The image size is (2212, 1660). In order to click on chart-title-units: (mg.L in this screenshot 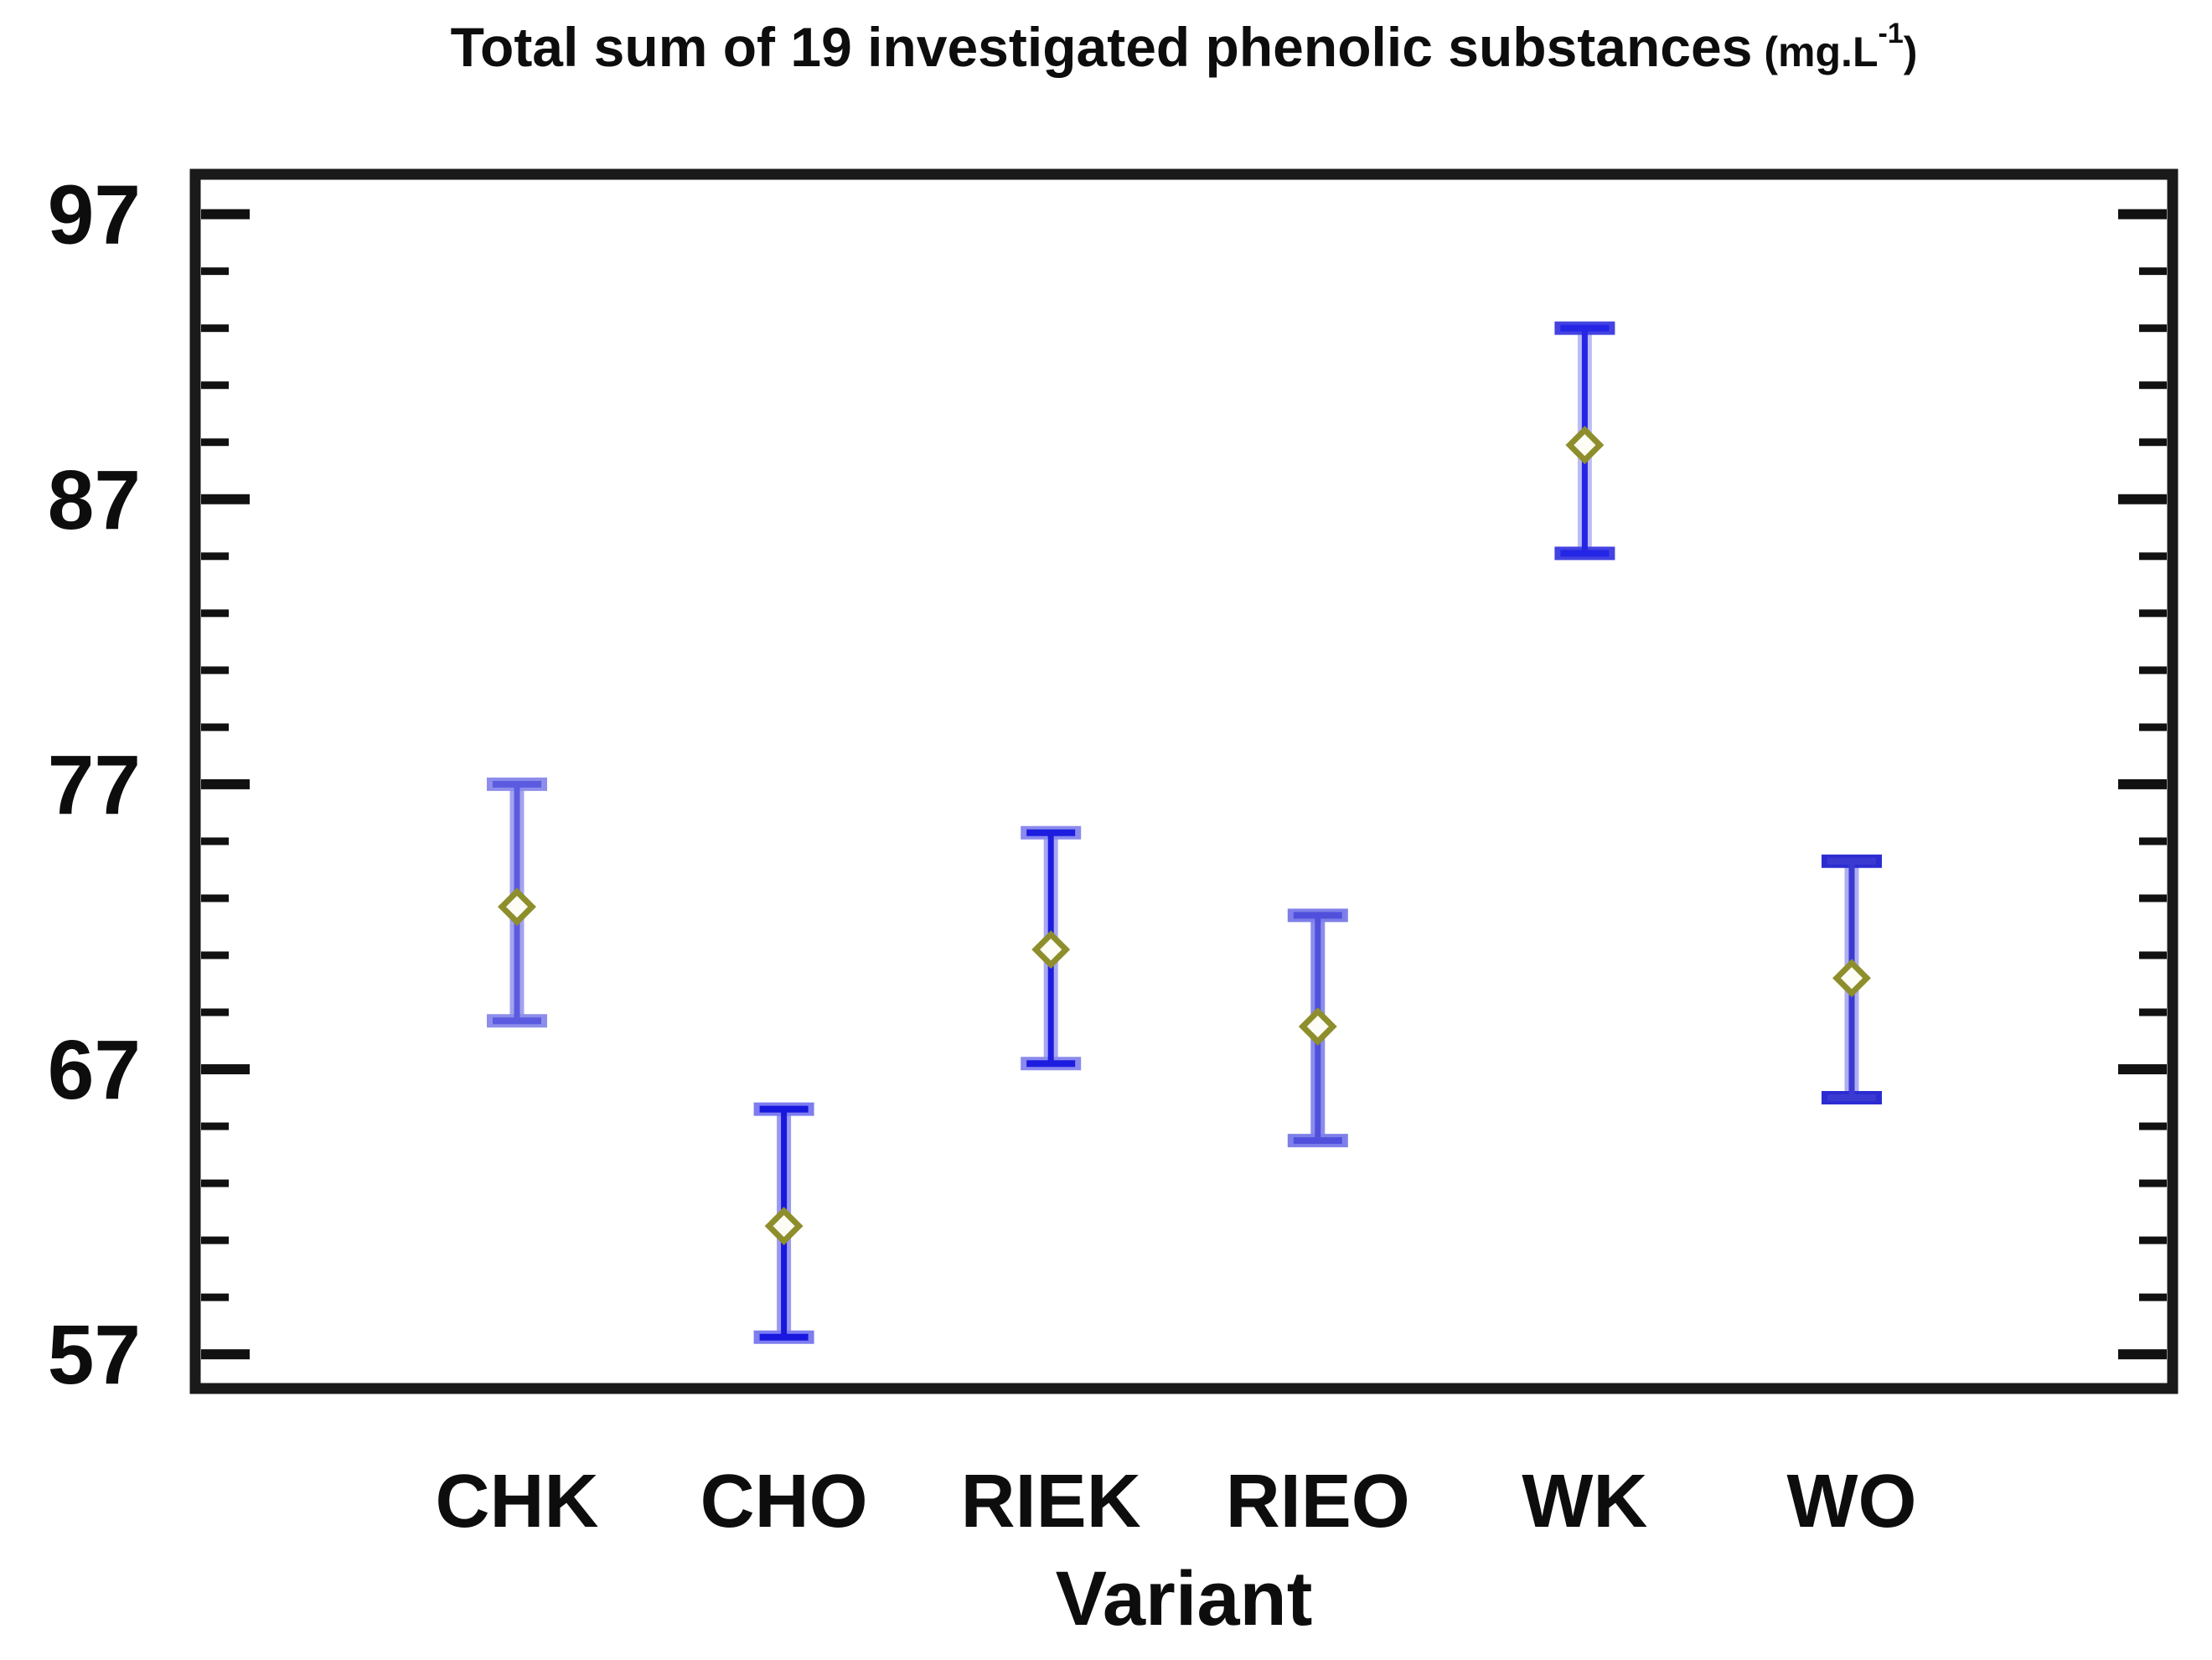, I will do `click(1821, 51)`.